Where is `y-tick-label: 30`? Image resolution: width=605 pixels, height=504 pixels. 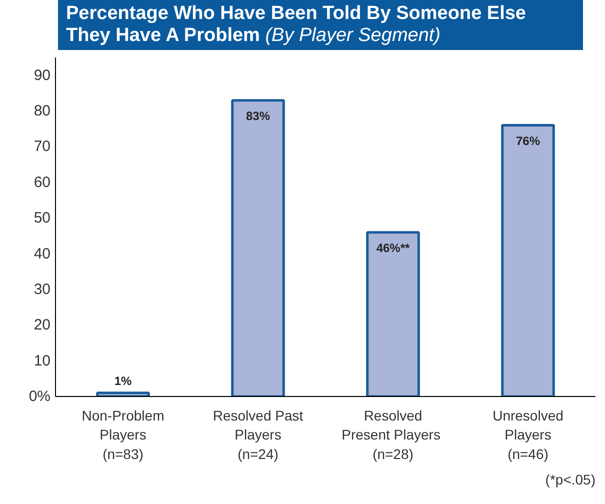
y-tick-label: 30 is located at coordinates (42, 289).